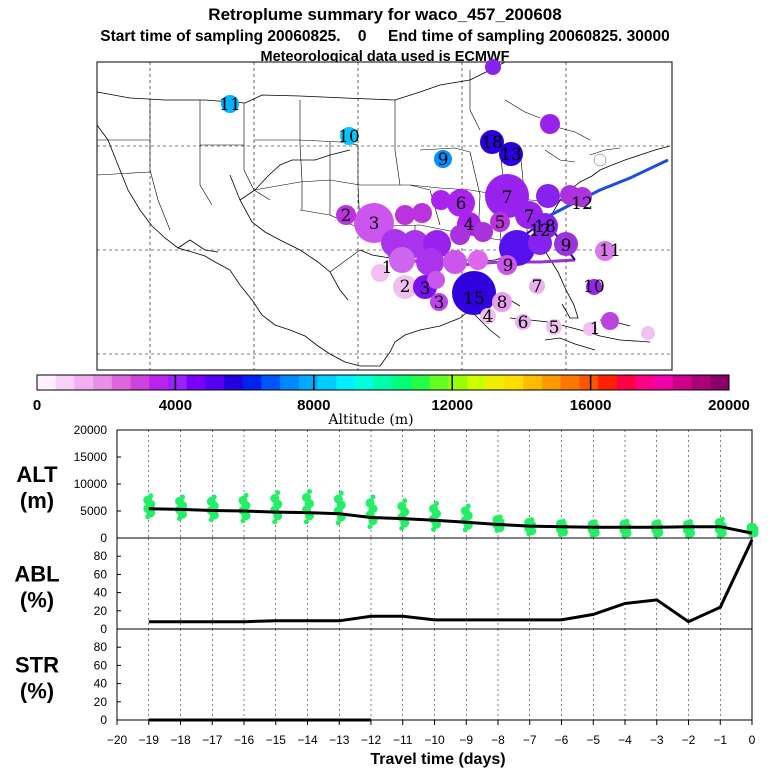 The height and width of the screenshot is (768, 768). I want to click on y-tick-label: 60, so click(101, 574).